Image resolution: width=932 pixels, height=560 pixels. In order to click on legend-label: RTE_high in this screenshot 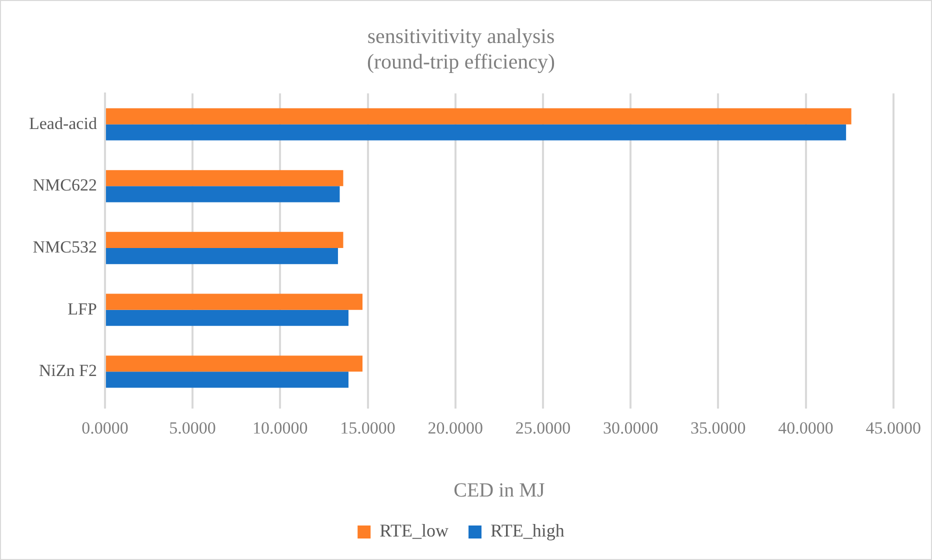, I will do `click(527, 530)`.